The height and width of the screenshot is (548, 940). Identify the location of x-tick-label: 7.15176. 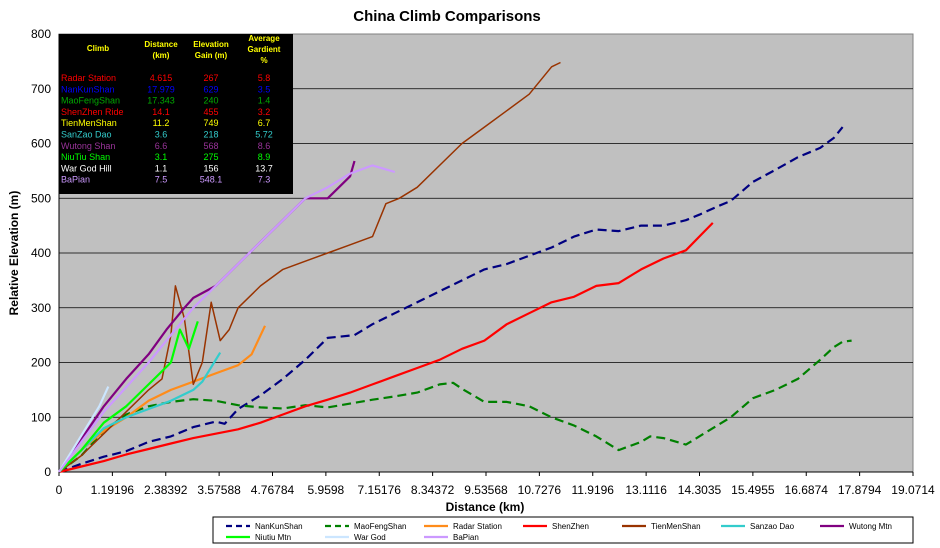
(380, 490).